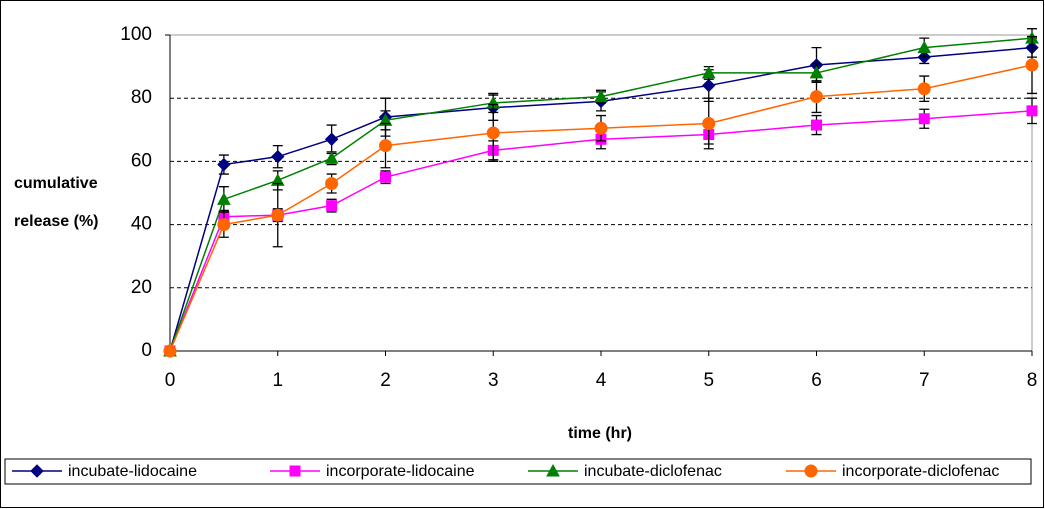 This screenshot has height=509, width=1045. What do you see at coordinates (141, 97) in the screenshot?
I see `y-tick-label: 80` at bounding box center [141, 97].